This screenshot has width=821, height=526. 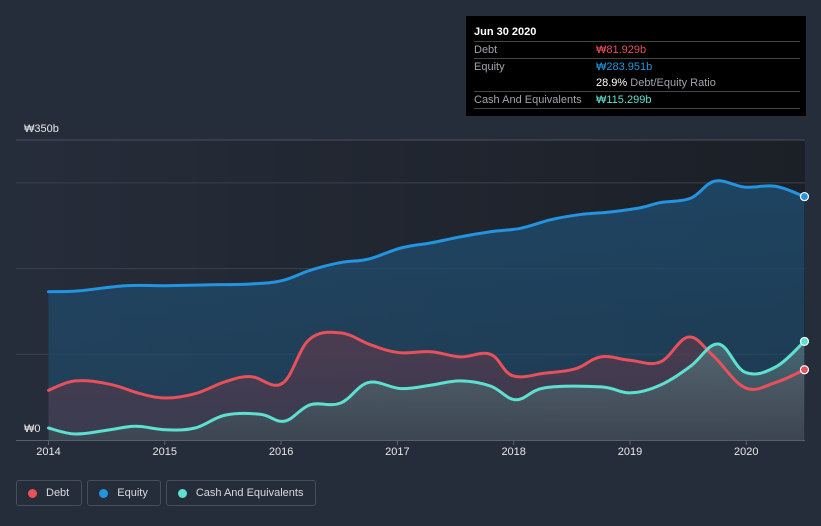 I want to click on legend-label: Debt, so click(x=58, y=493).